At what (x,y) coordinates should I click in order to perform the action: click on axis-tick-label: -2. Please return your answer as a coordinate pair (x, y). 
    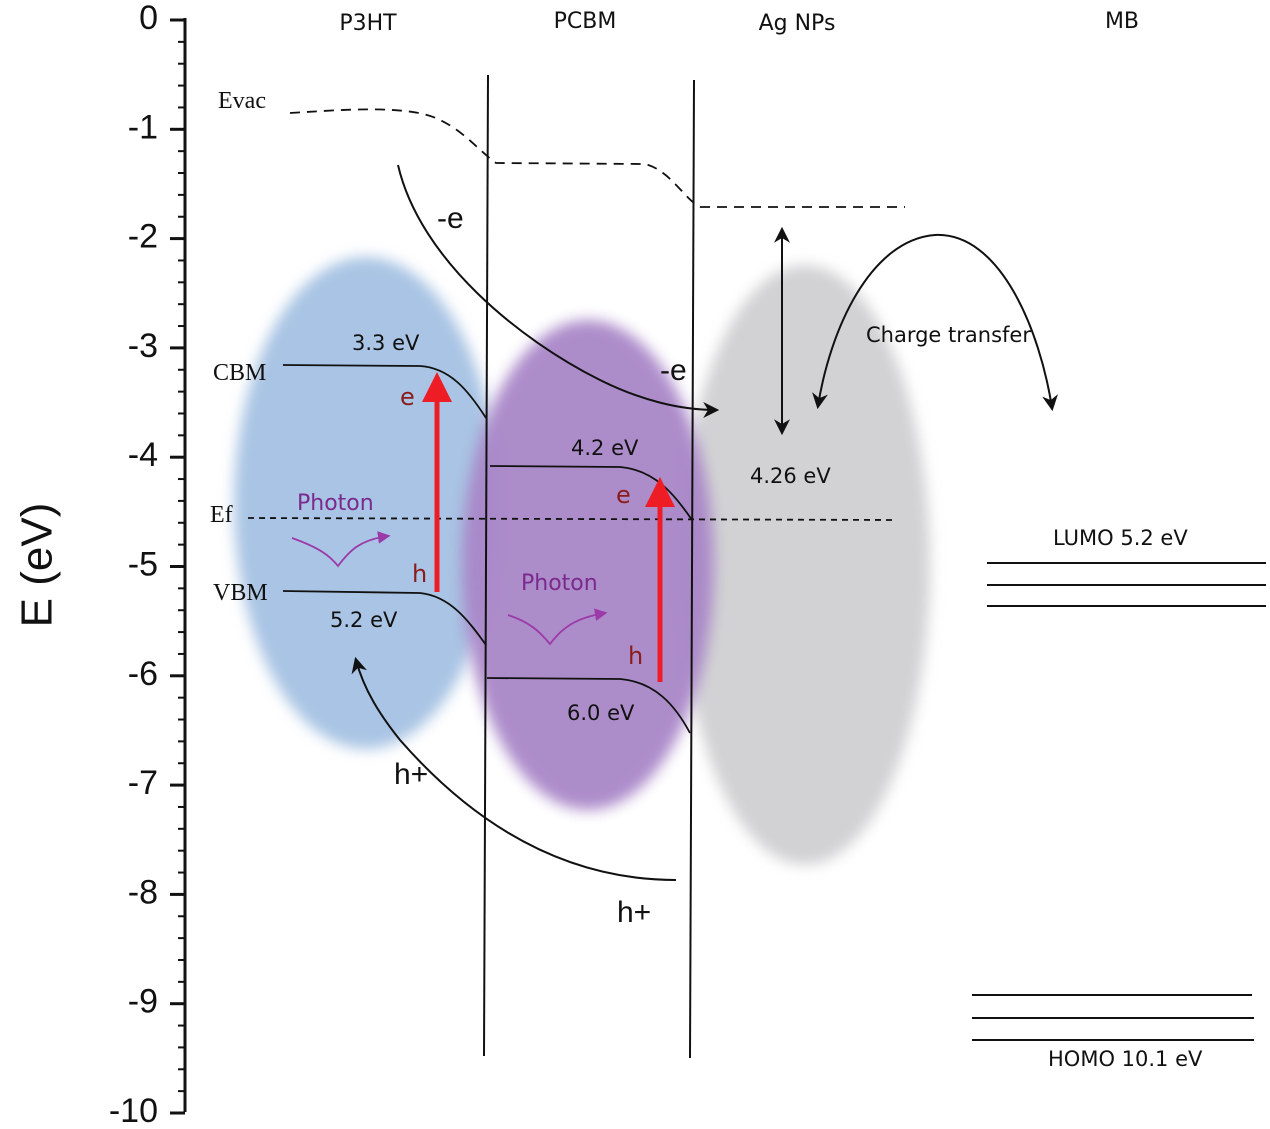
    Looking at the image, I should click on (143, 237).